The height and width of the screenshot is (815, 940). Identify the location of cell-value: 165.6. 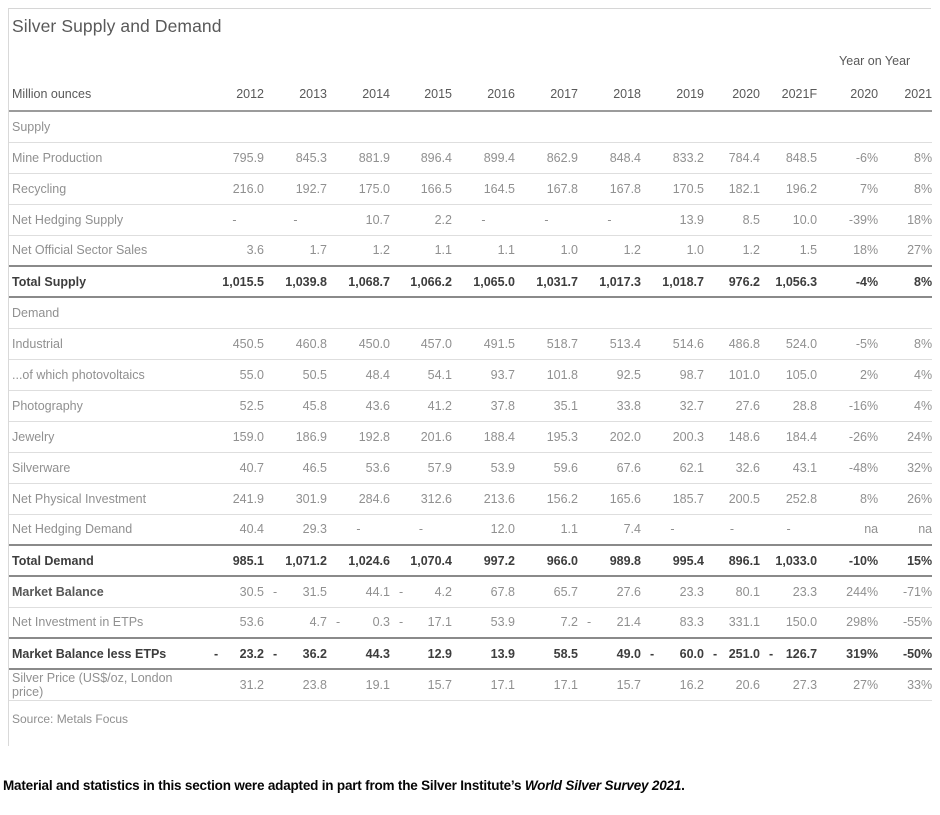
(609, 499).